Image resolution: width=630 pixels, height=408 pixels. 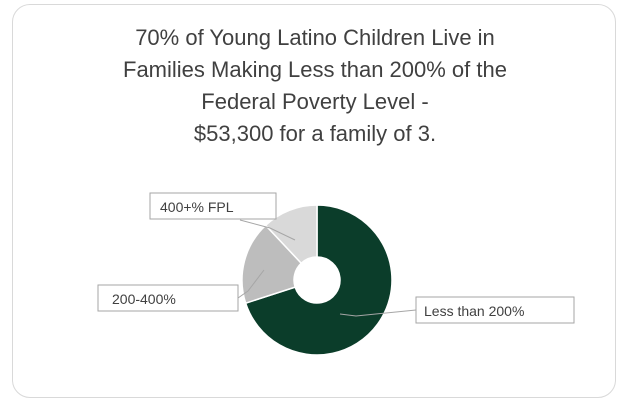 What do you see at coordinates (144, 299) in the screenshot?
I see `label-200-400: 200-400%` at bounding box center [144, 299].